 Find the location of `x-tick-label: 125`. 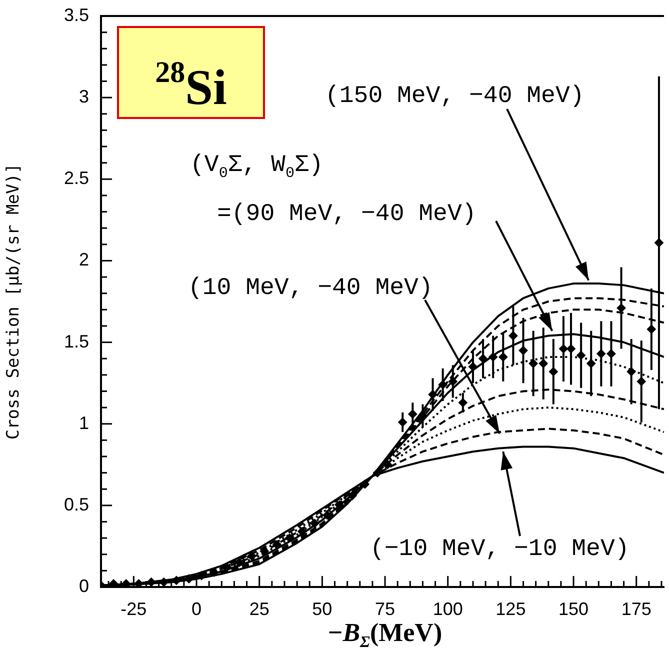

x-tick-label: 125 is located at coordinates (511, 608).